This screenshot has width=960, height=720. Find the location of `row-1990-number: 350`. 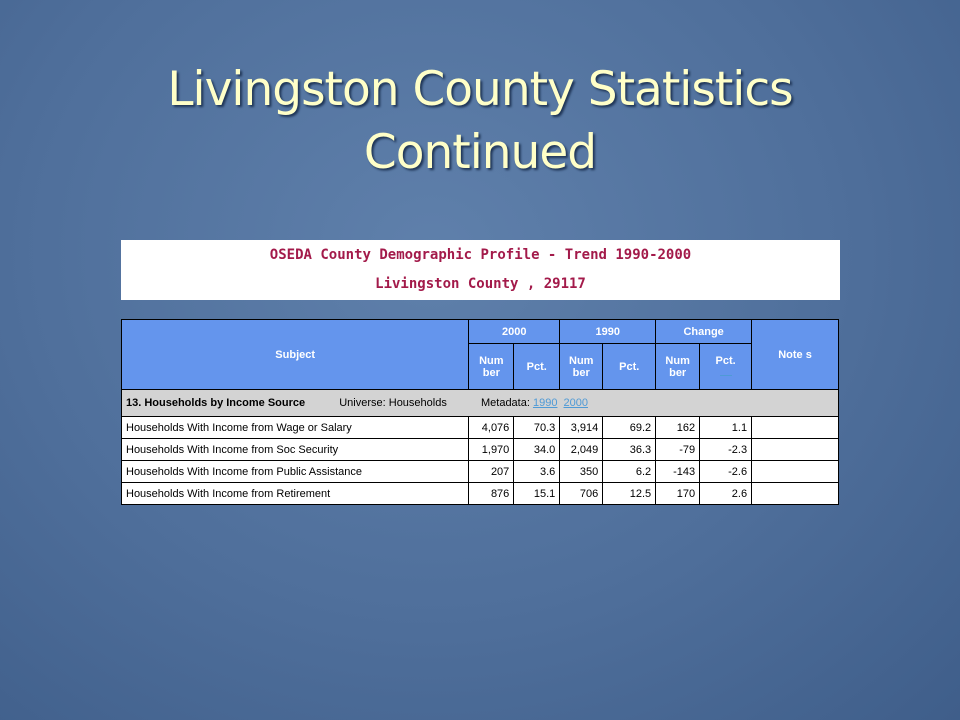

row-1990-number: 350 is located at coordinates (581, 471).